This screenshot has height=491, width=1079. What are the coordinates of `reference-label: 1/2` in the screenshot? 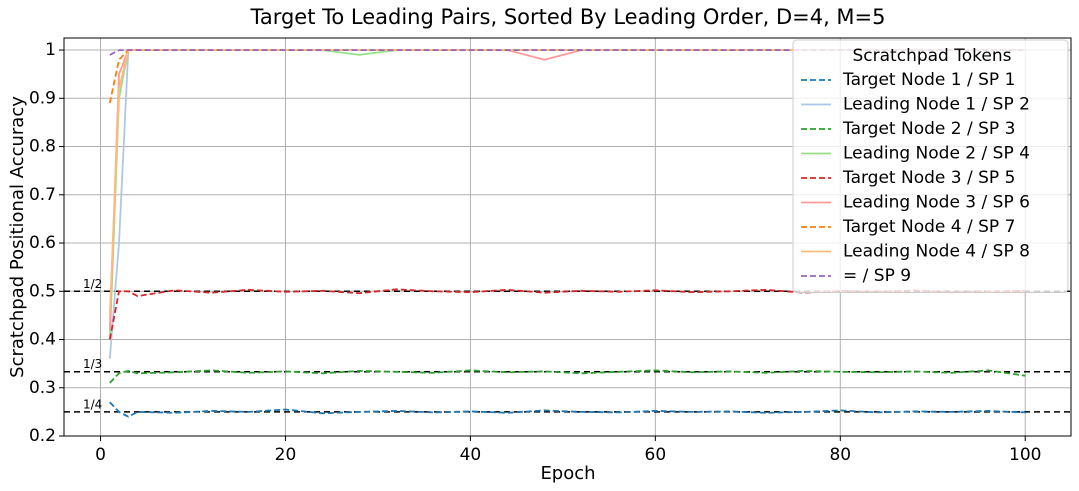 It's located at (92, 284).